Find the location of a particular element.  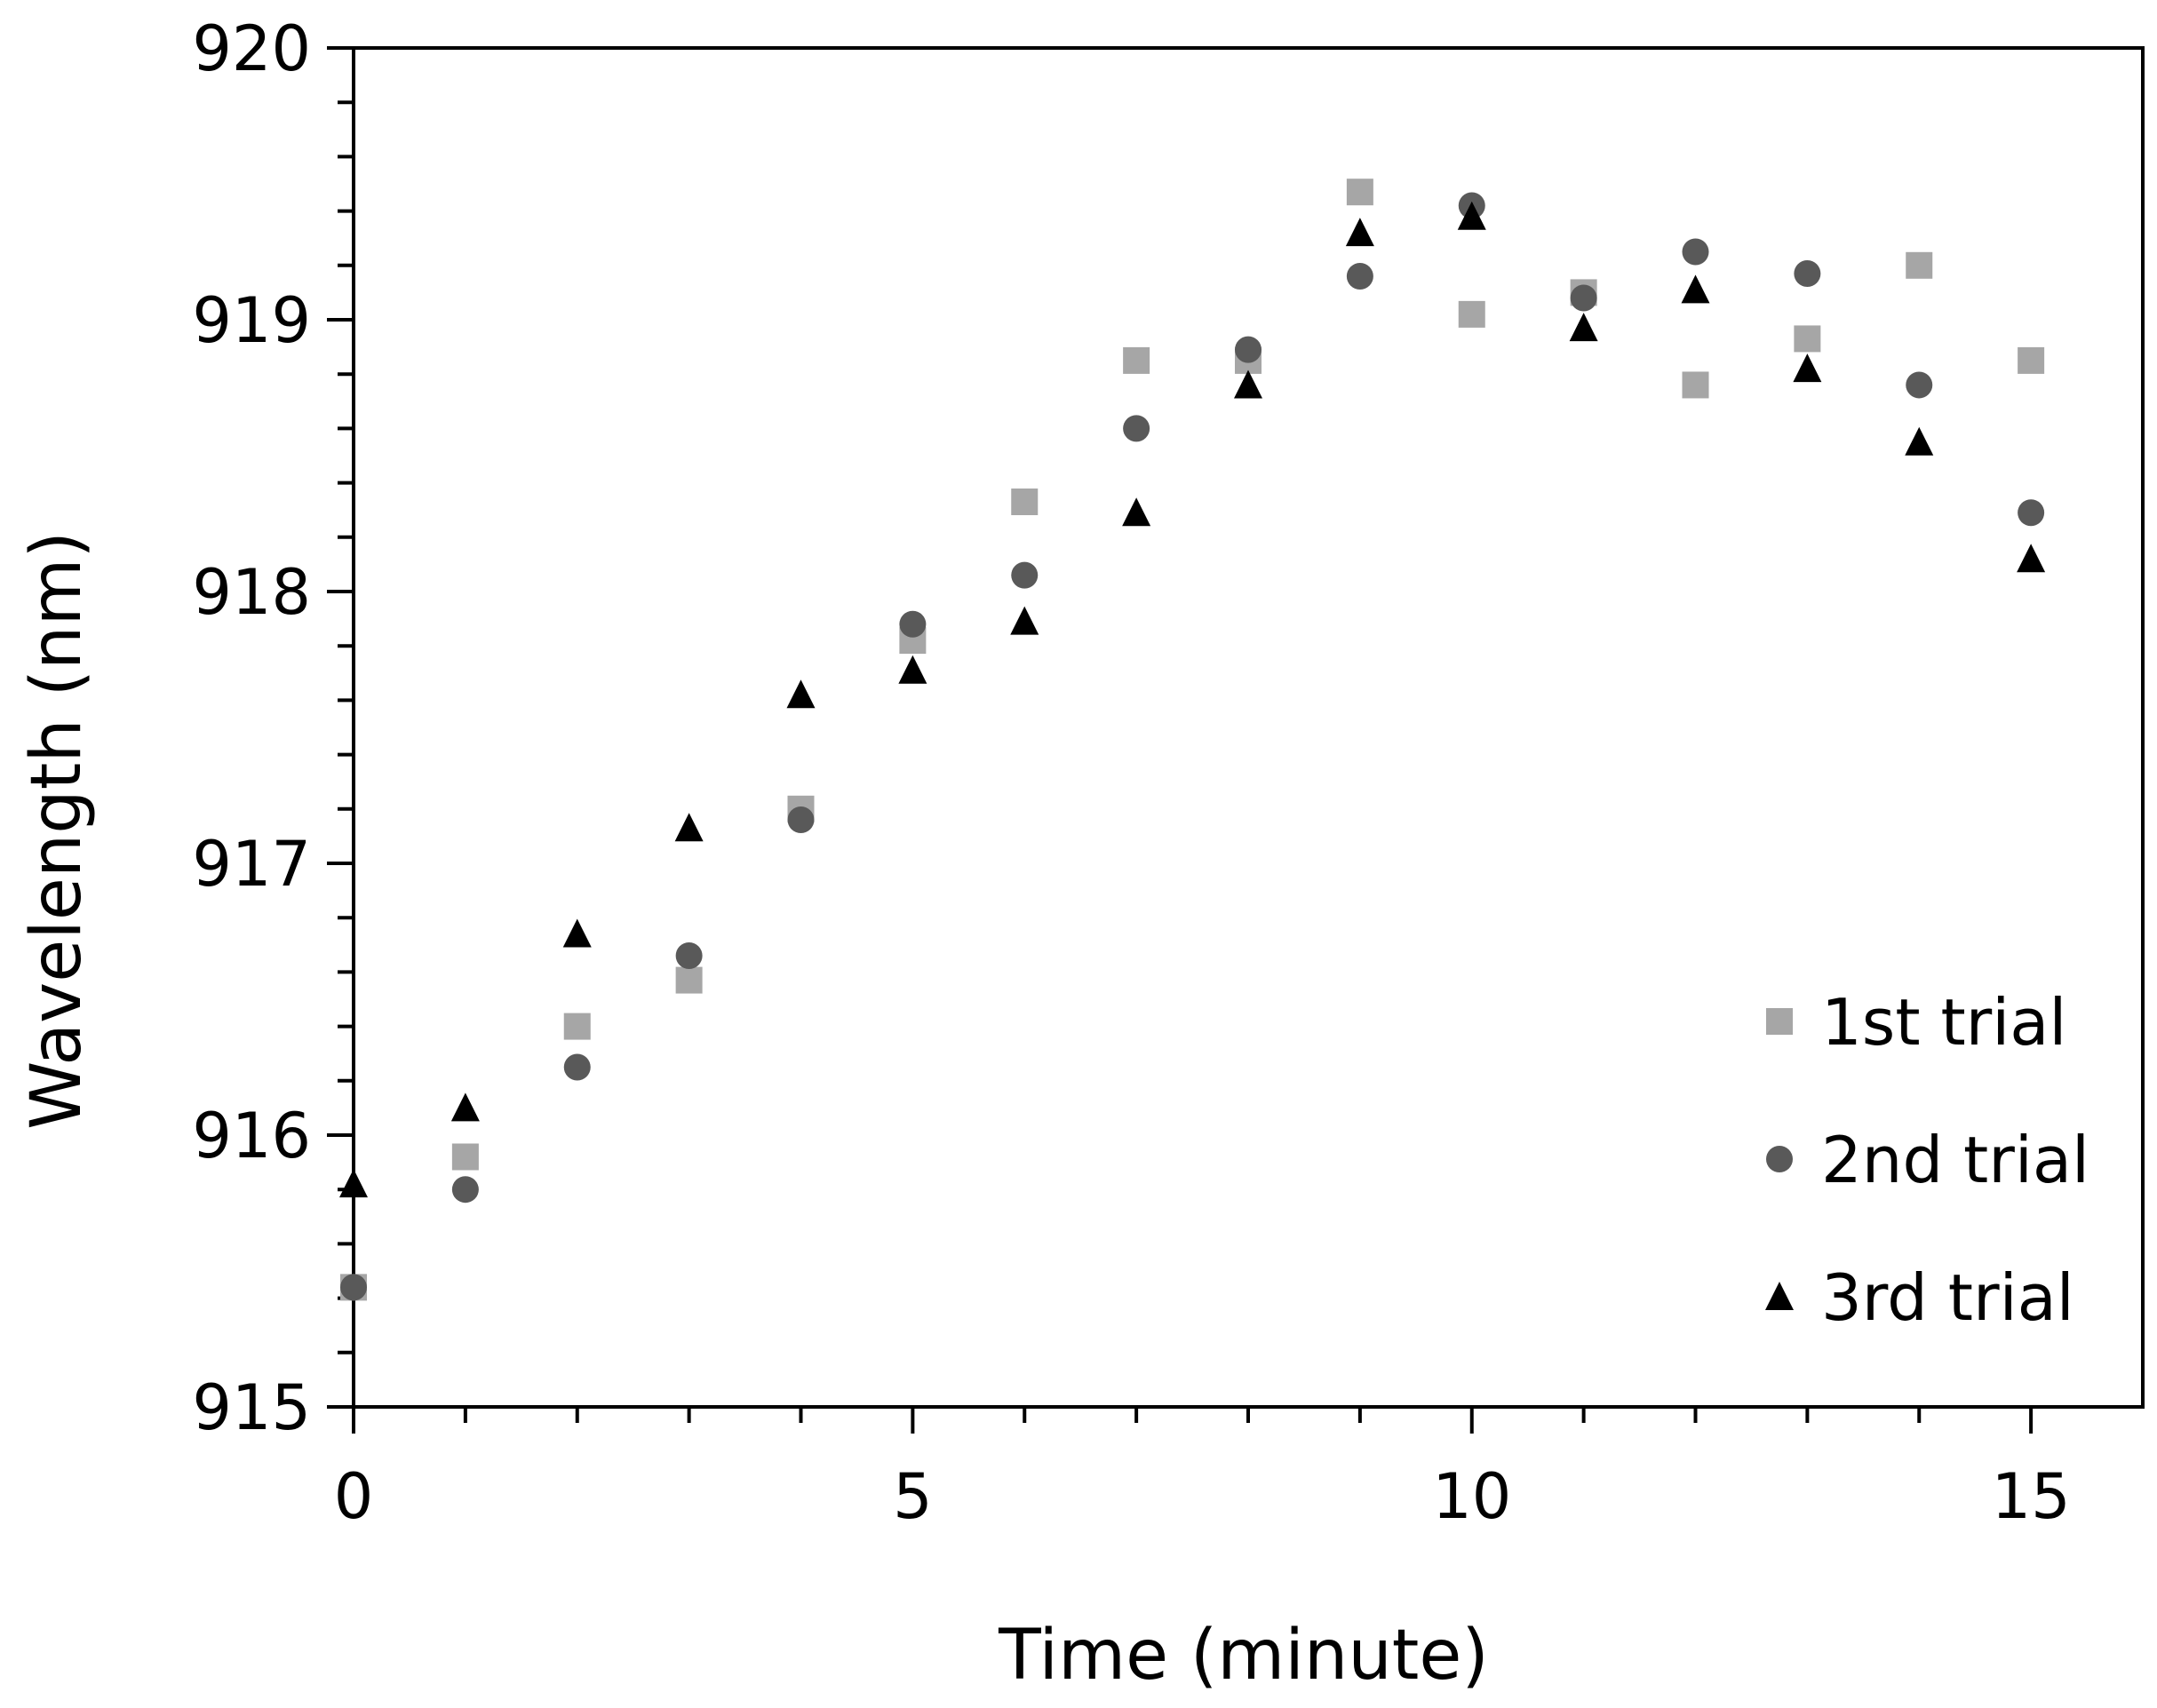

y-tick-label: 916 is located at coordinates (251, 1136).